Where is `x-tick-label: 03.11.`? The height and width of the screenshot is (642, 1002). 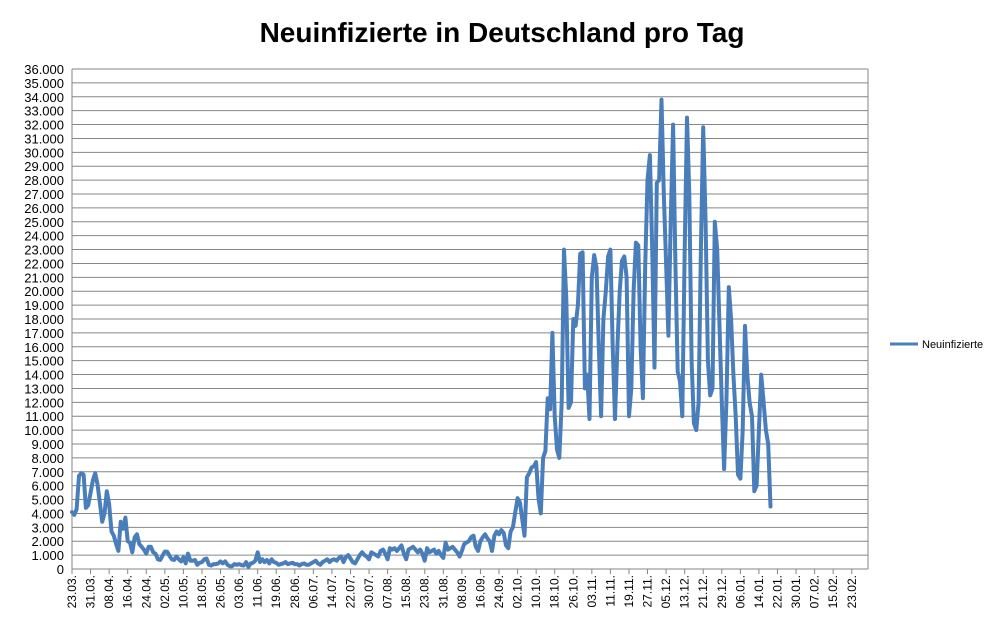 x-tick-label: 03.11. is located at coordinates (592, 591).